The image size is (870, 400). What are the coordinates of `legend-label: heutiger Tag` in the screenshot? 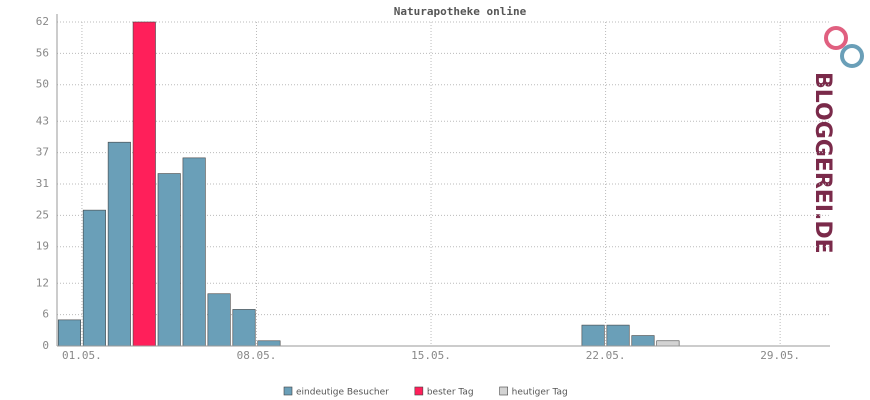 It's located at (540, 393).